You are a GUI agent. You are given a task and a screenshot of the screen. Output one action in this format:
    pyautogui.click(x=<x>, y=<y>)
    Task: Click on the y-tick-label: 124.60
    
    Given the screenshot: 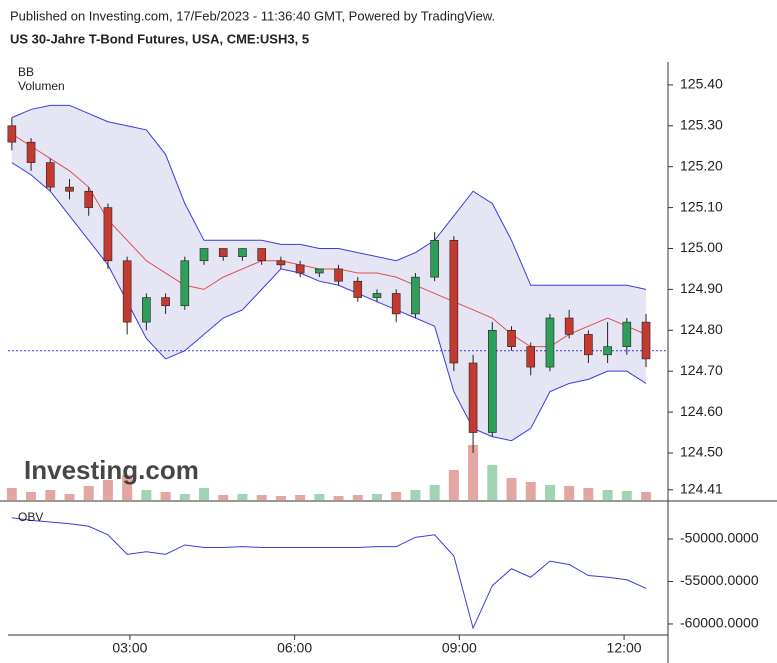 What is the action you would take?
    pyautogui.click(x=701, y=411)
    